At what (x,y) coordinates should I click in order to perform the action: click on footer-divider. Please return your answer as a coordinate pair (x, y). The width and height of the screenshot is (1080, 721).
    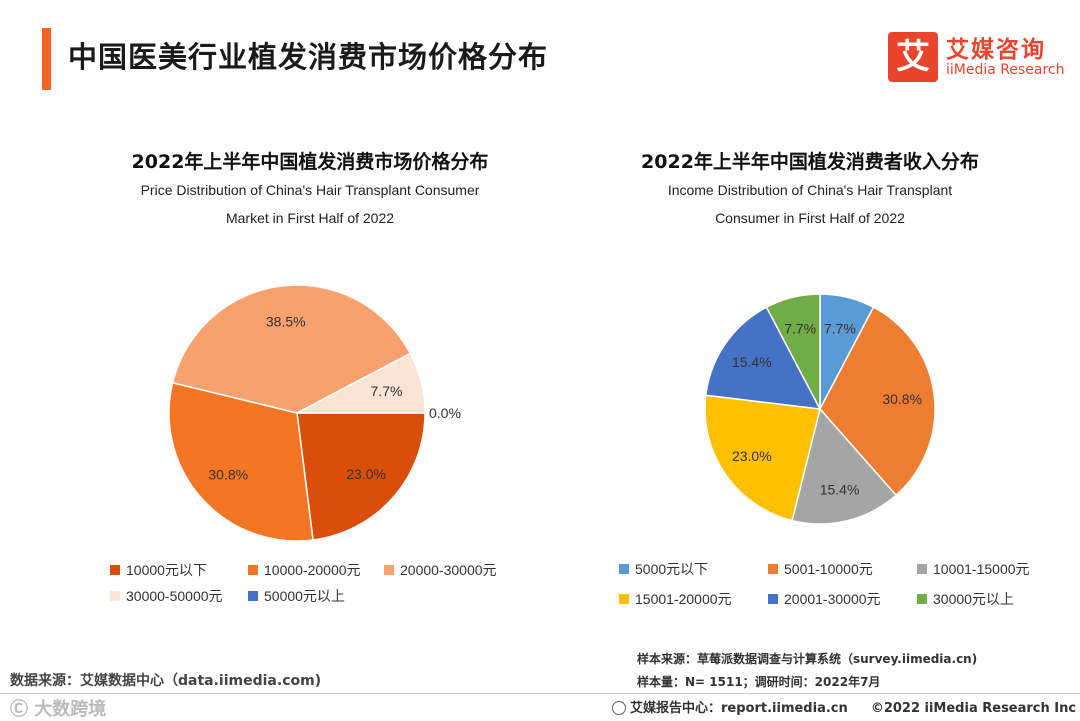
    Looking at the image, I should click on (540, 693).